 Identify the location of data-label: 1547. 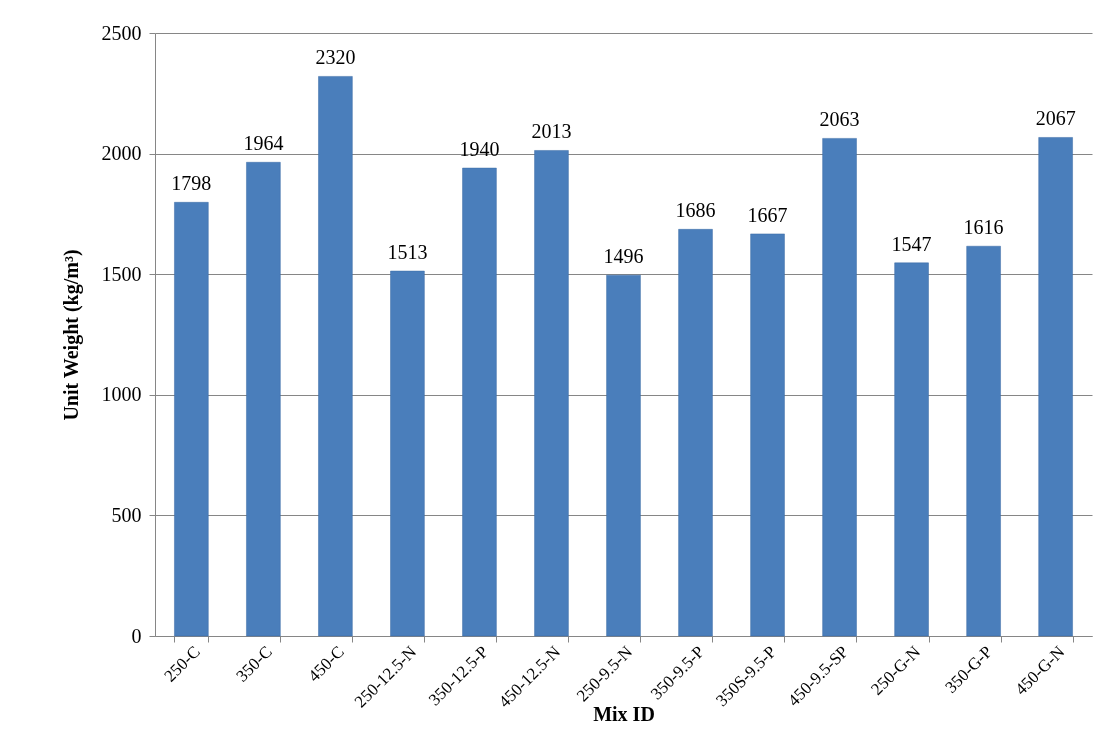
(911, 243).